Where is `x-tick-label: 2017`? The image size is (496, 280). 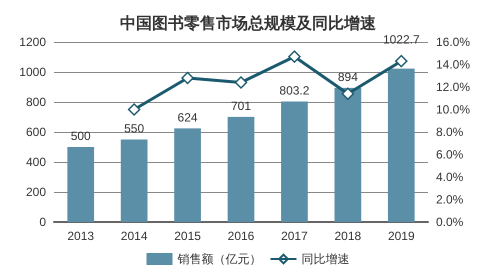
x-tick-label: 2017 is located at coordinates (294, 236).